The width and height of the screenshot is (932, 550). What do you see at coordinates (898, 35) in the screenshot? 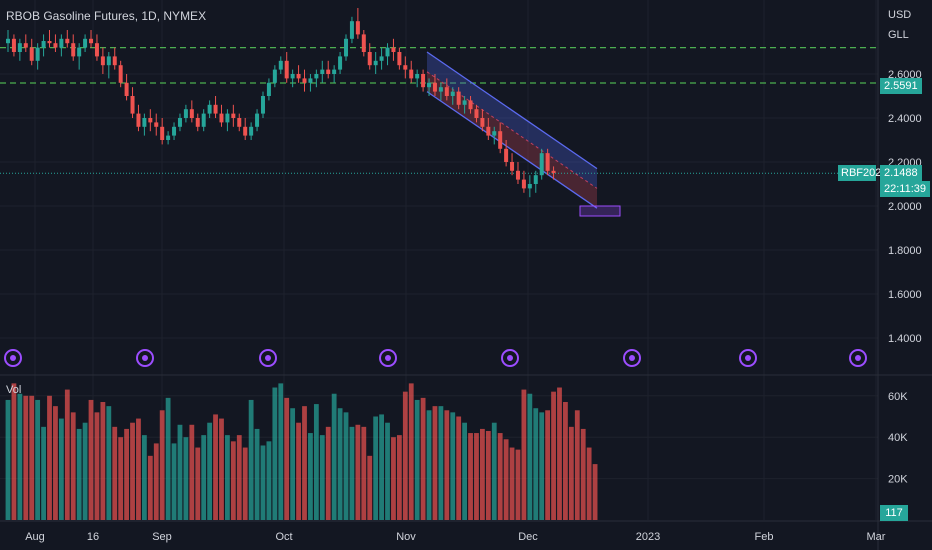
I see `price-axis-unit: GLL` at bounding box center [898, 35].